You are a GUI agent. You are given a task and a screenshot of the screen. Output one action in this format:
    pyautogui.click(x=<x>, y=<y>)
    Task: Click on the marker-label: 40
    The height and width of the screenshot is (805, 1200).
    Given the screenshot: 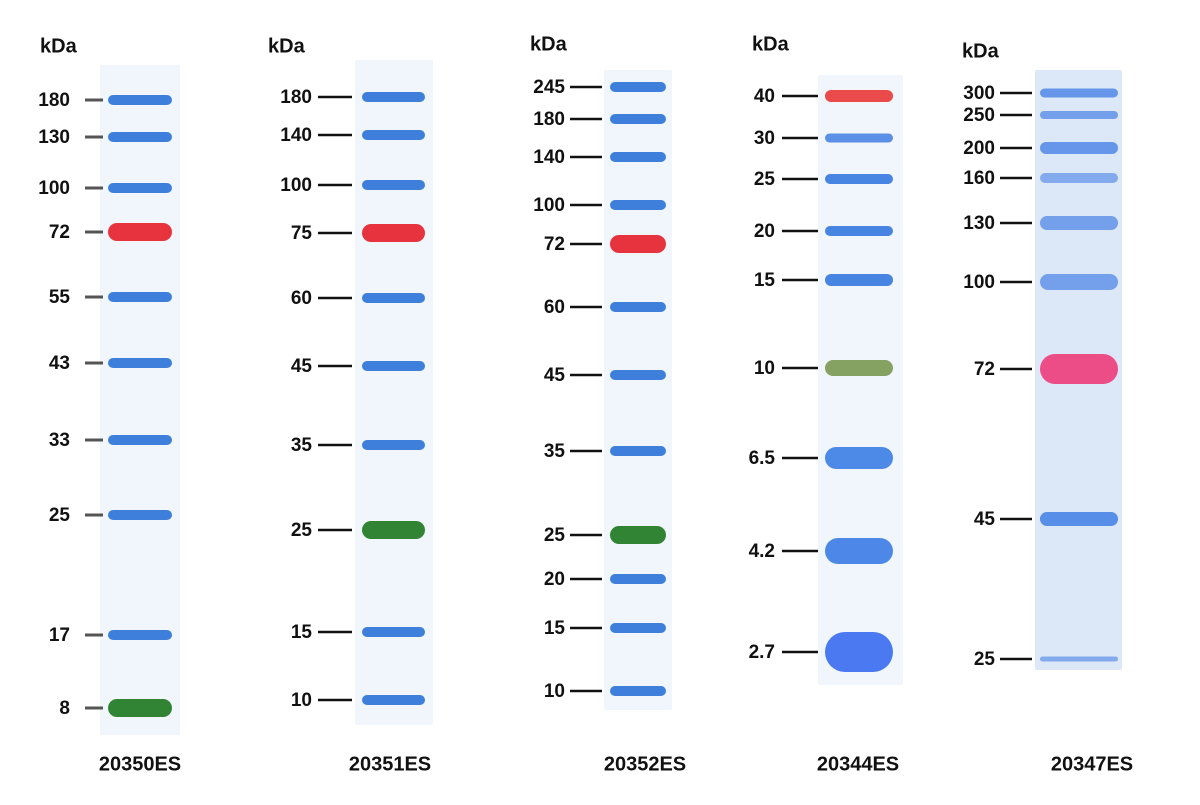 What is the action you would take?
    pyautogui.click(x=764, y=96)
    